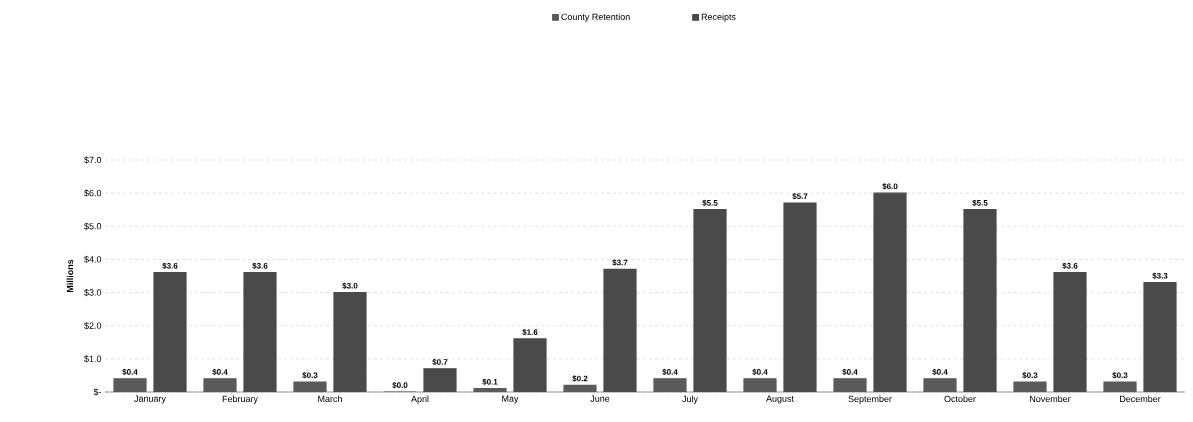  Describe the element at coordinates (330, 399) in the screenshot. I see `x-tick-label: March` at that location.